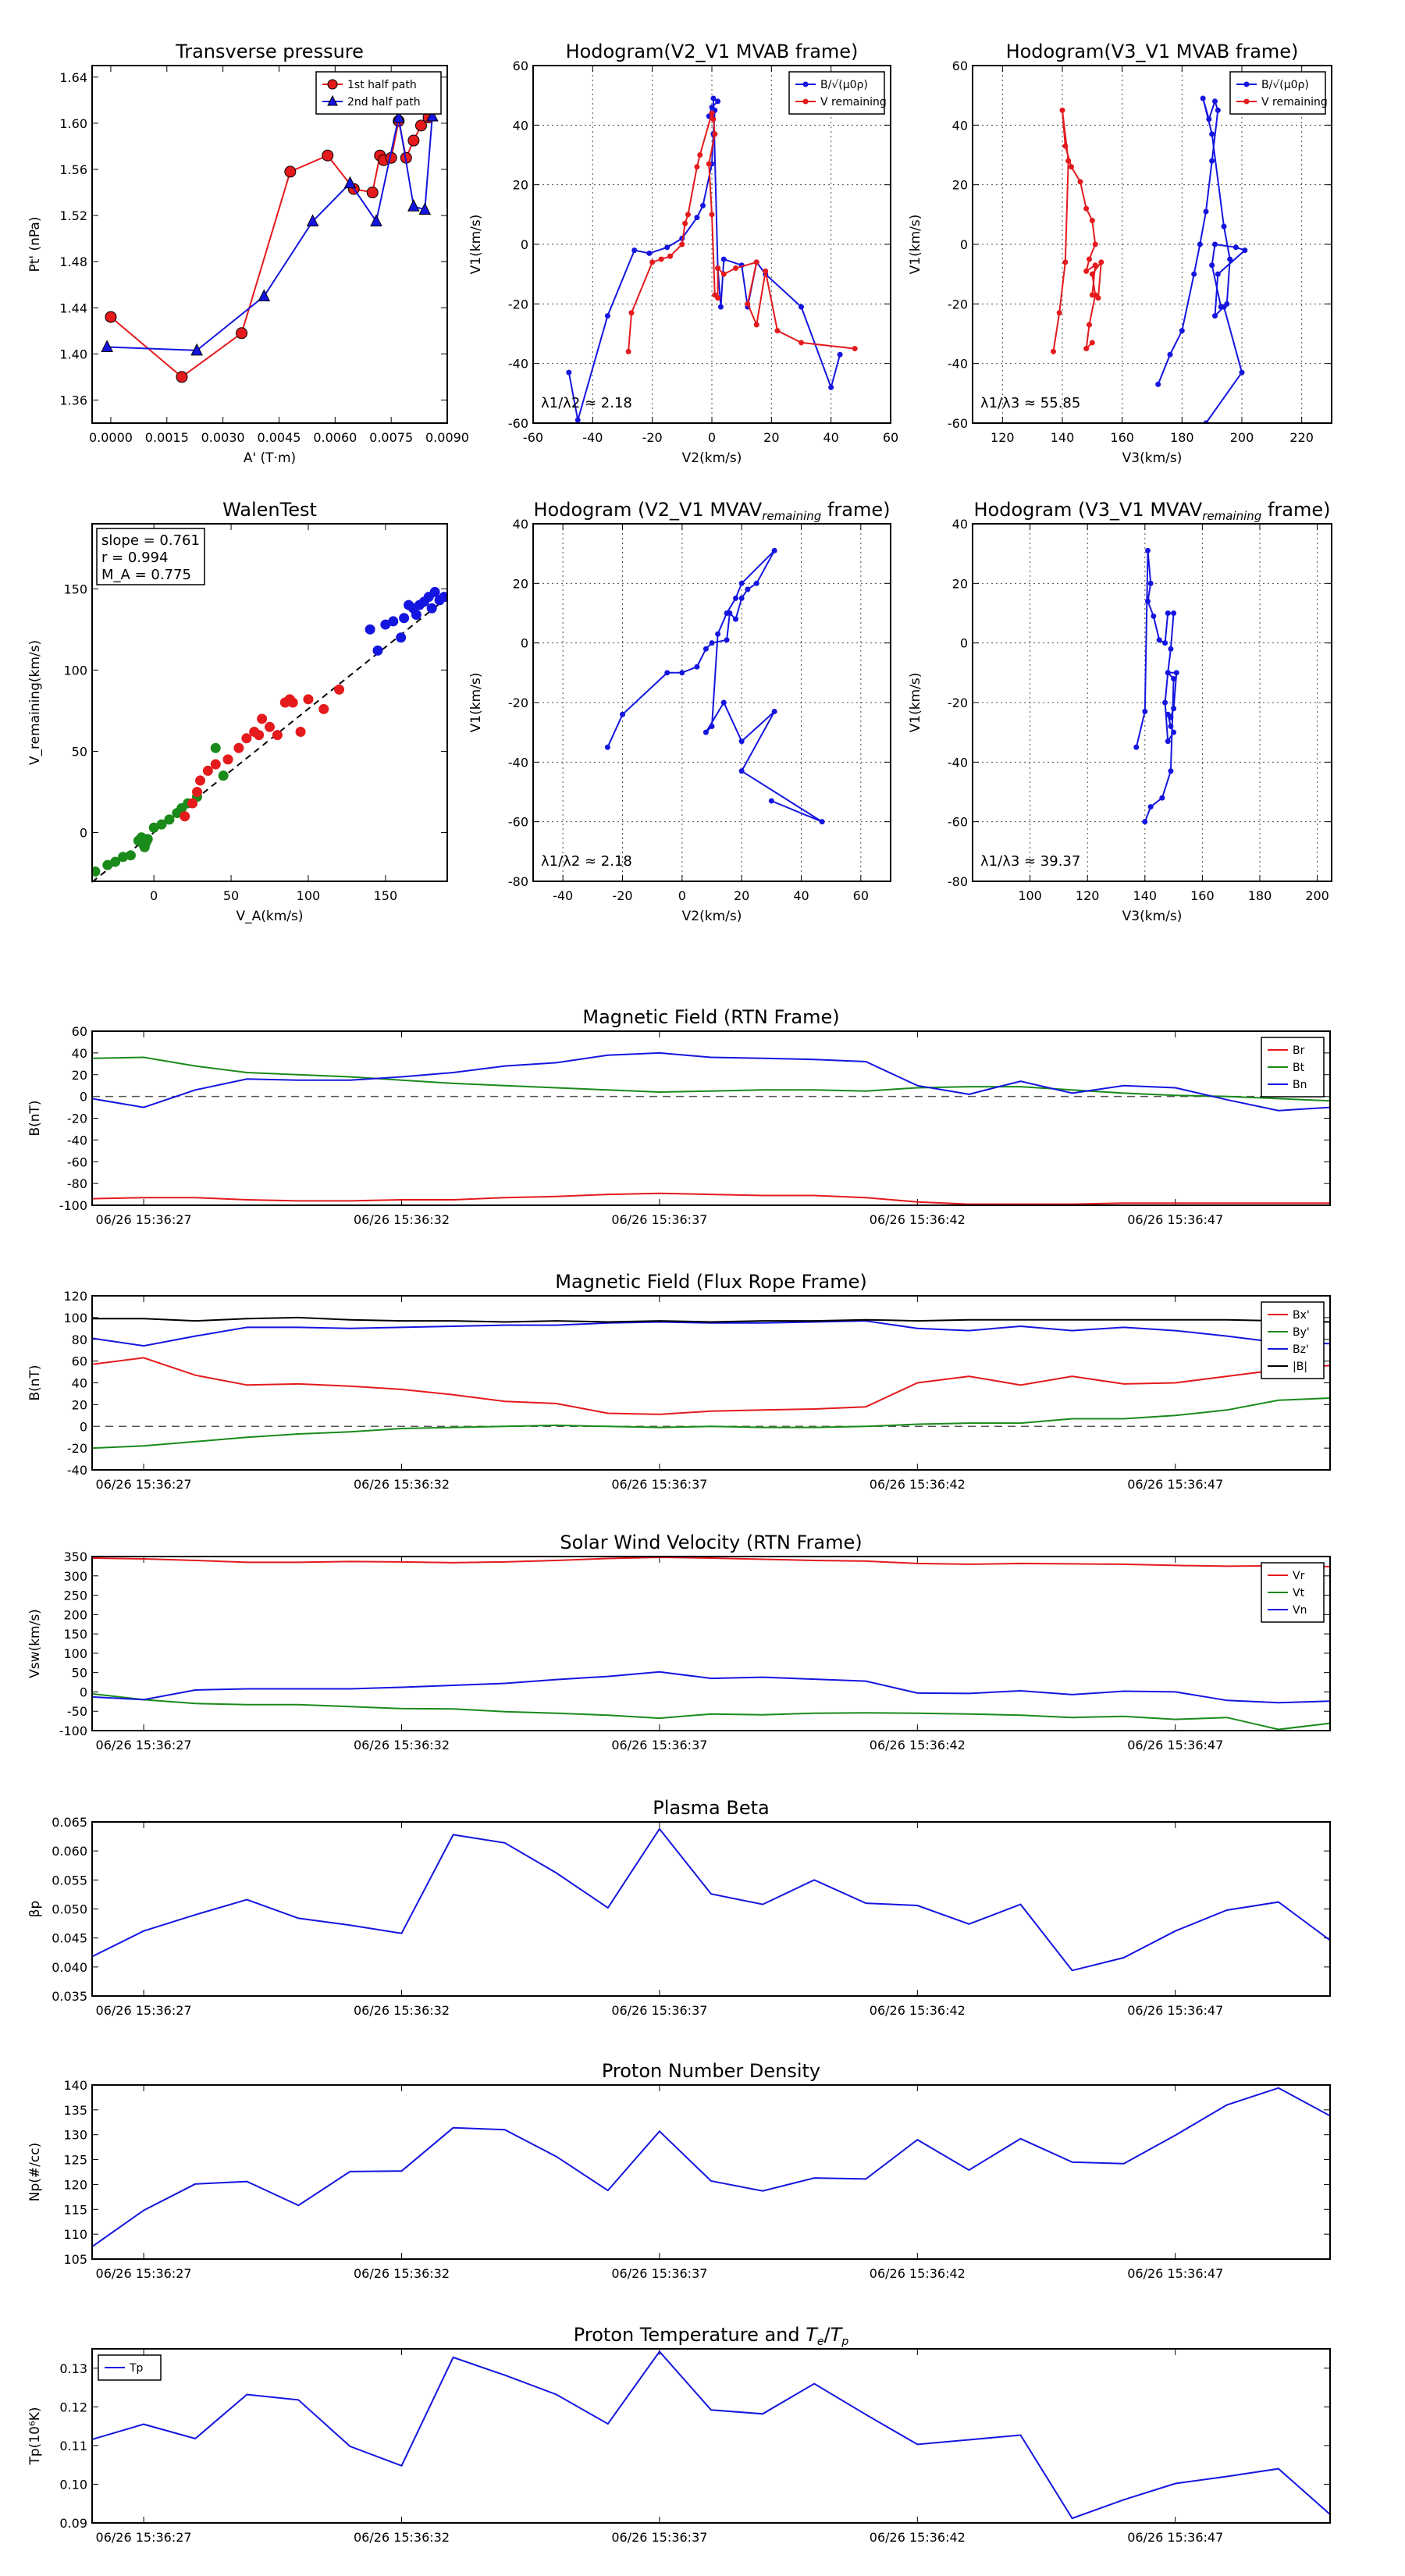 Image resolution: width=1405 pixels, height=2576 pixels. Describe the element at coordinates (711, 1333) in the screenshot. I see `series-line-bz-` at that location.